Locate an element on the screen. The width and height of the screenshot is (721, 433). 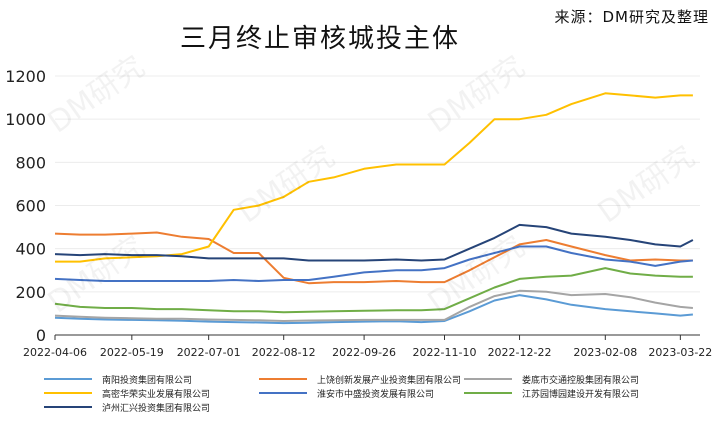
y-tick-label: 400 is located at coordinates (30, 249).